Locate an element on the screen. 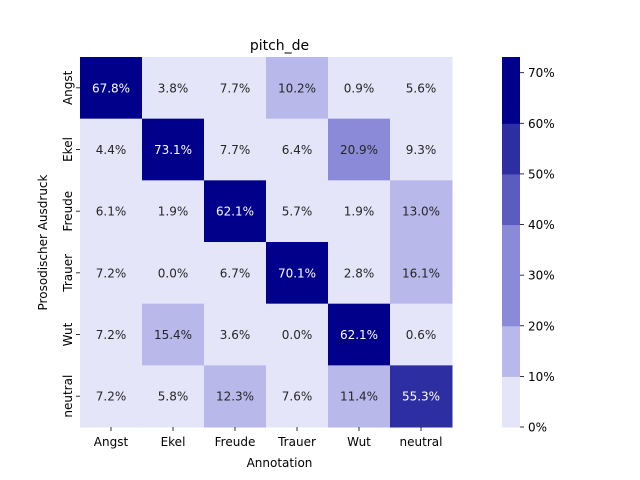 This screenshot has width=640, height=480. x-tick-label: Trauer is located at coordinates (296, 442).